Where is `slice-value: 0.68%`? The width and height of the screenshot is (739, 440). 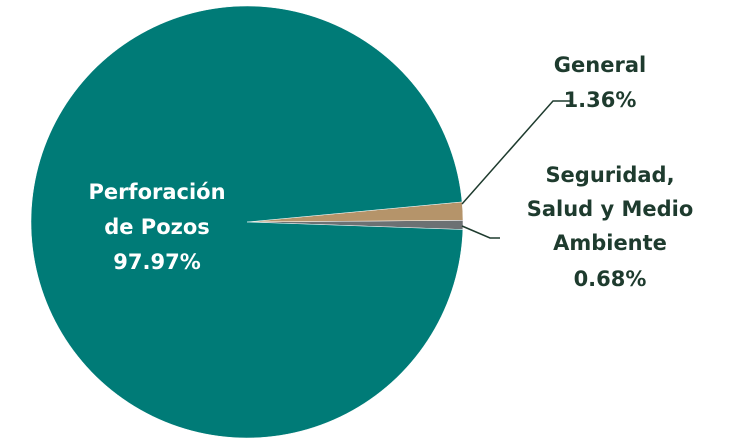
slice-value: 0.68% is located at coordinates (610, 279).